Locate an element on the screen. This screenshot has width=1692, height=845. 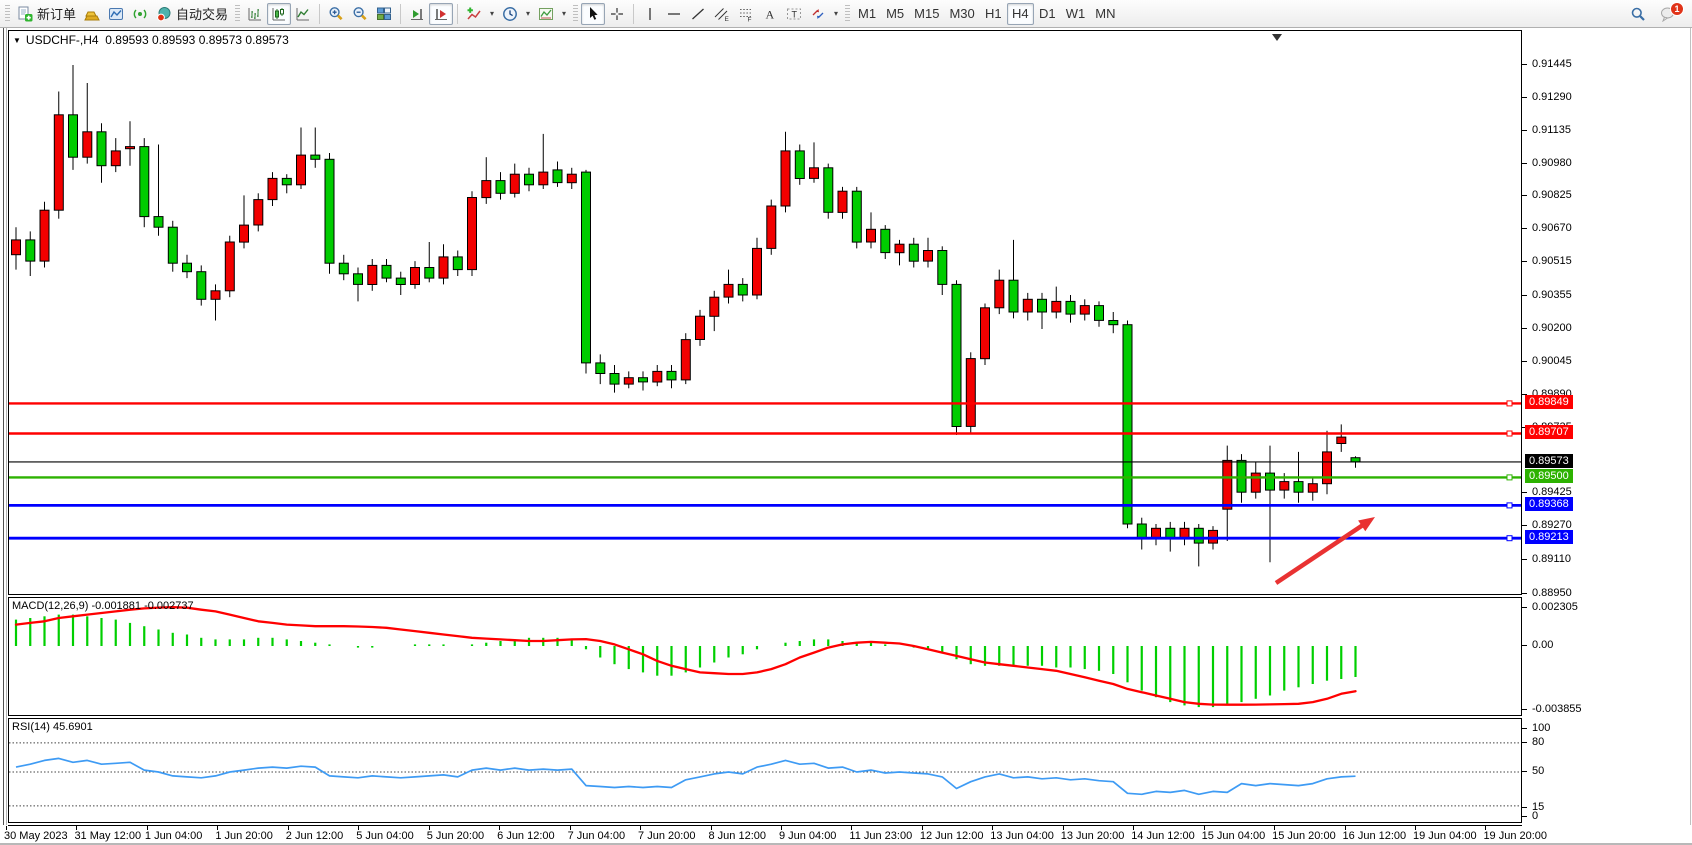
horizontal-line-button is located at coordinates (674, 14).